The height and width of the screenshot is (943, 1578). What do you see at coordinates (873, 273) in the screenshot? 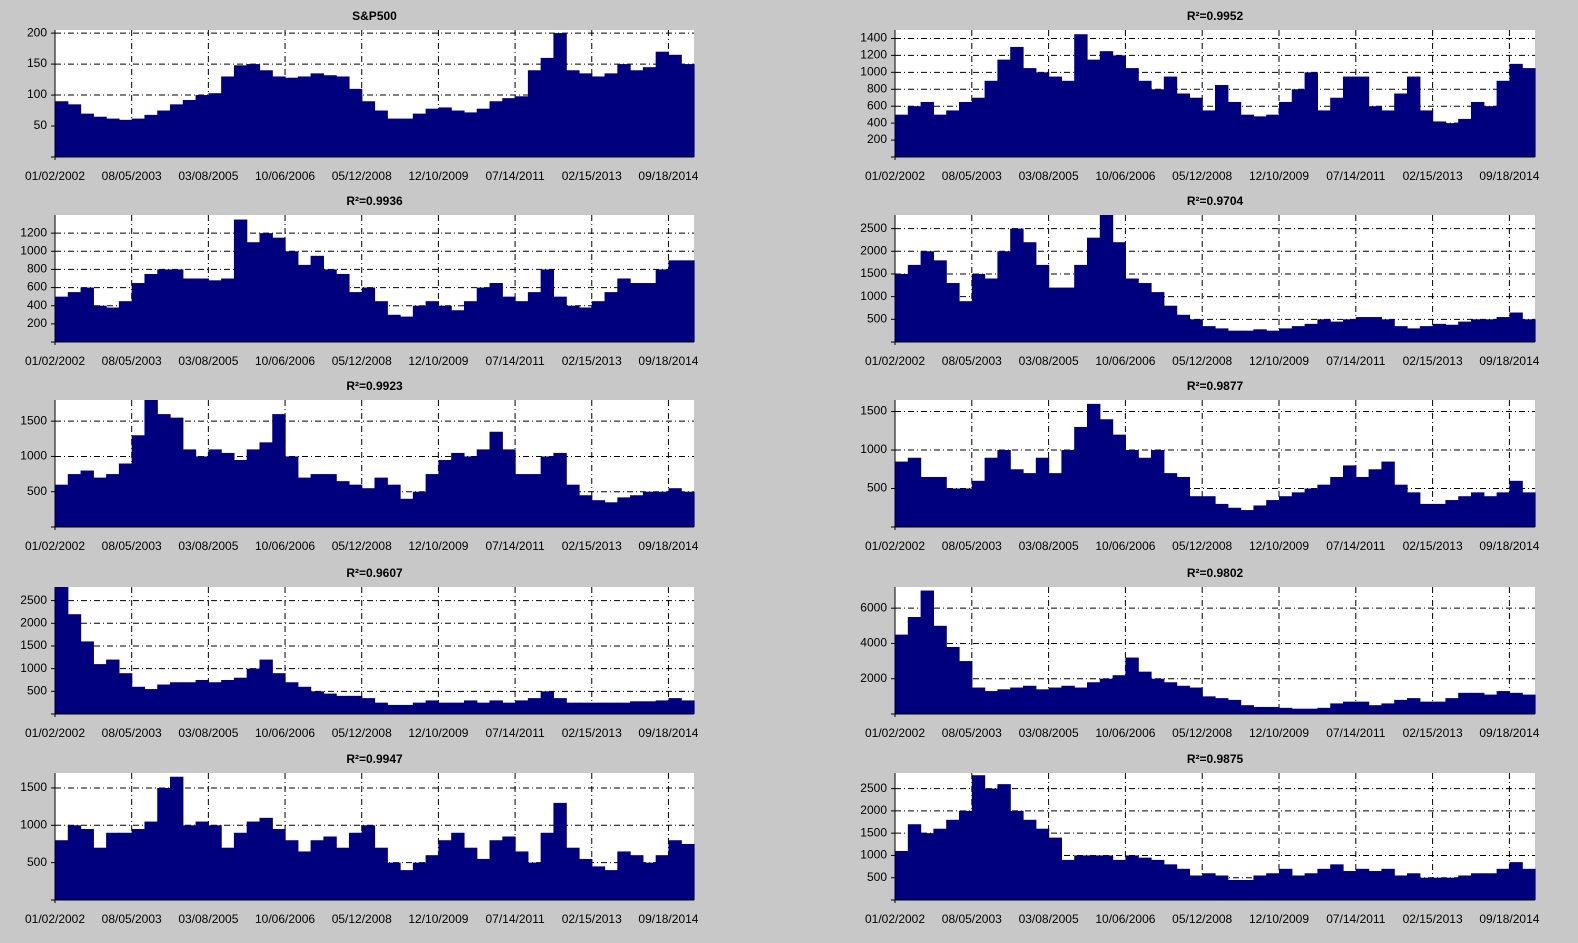
I see `y-tick-label: 1500` at bounding box center [873, 273].